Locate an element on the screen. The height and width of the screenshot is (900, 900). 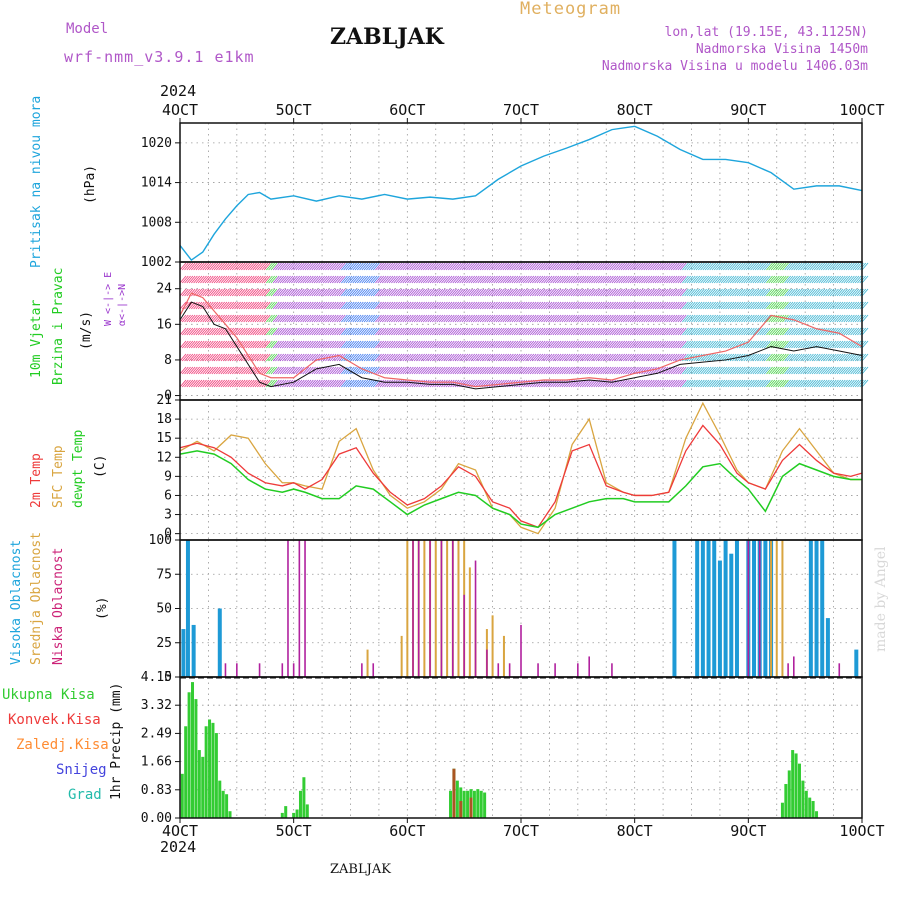
precip-total-bar is located at coordinates (464, 804).